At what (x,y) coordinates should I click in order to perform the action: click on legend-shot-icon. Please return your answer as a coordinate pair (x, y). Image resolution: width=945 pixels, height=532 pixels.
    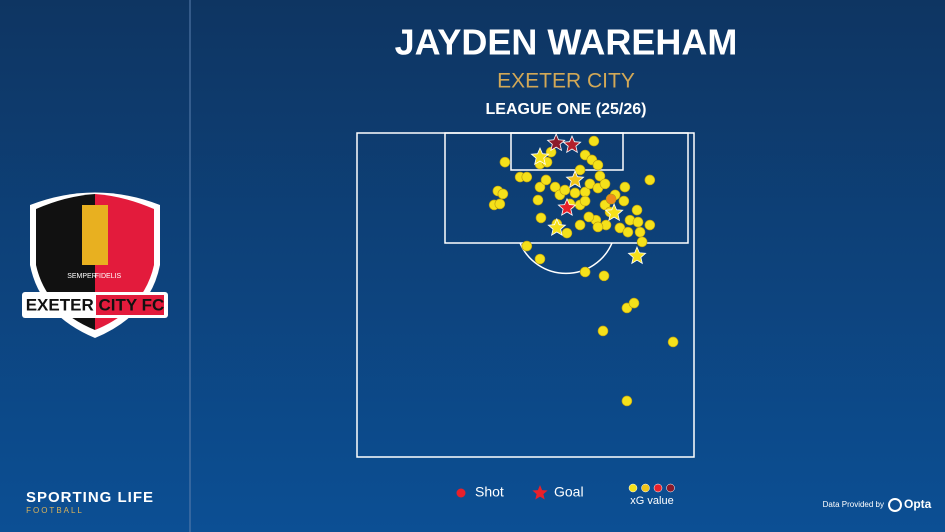
    Looking at the image, I should click on (461, 493).